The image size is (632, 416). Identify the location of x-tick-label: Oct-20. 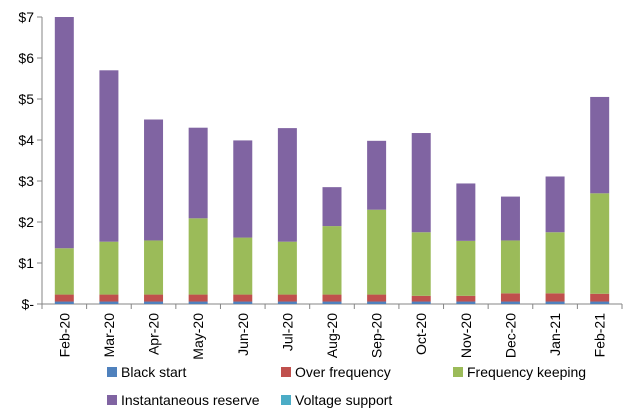
(421, 334).